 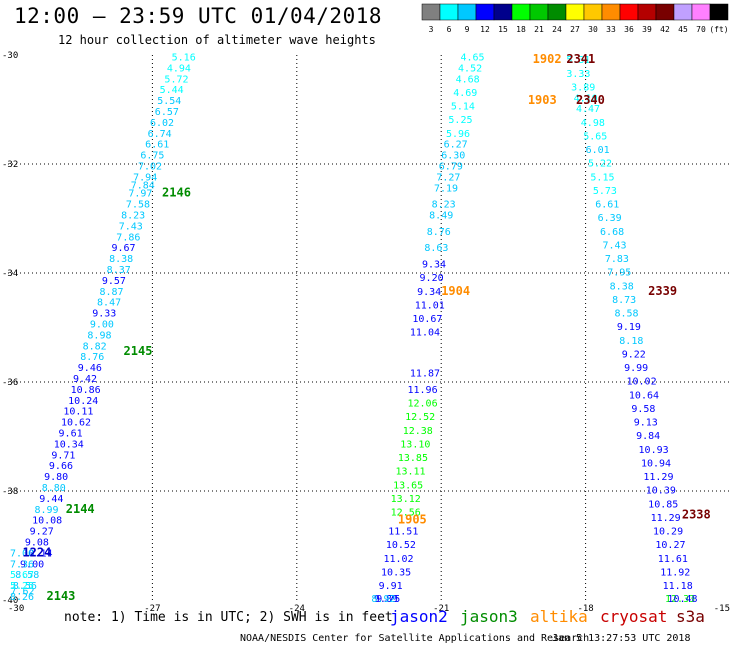 I want to click on wave-height-value: 10.85, so click(x=663, y=504).